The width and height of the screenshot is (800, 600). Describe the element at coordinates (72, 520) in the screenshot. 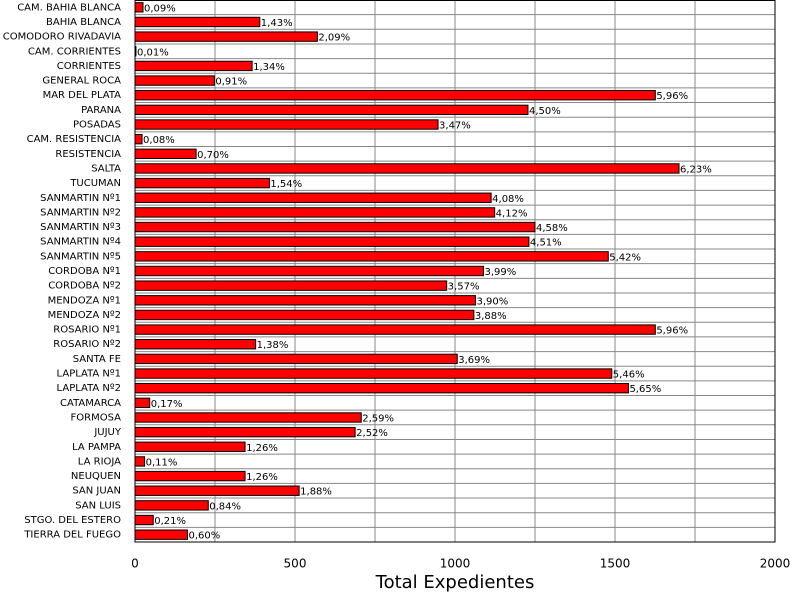

I see `y-tick-label: STGO. DEL ESTERO` at that location.